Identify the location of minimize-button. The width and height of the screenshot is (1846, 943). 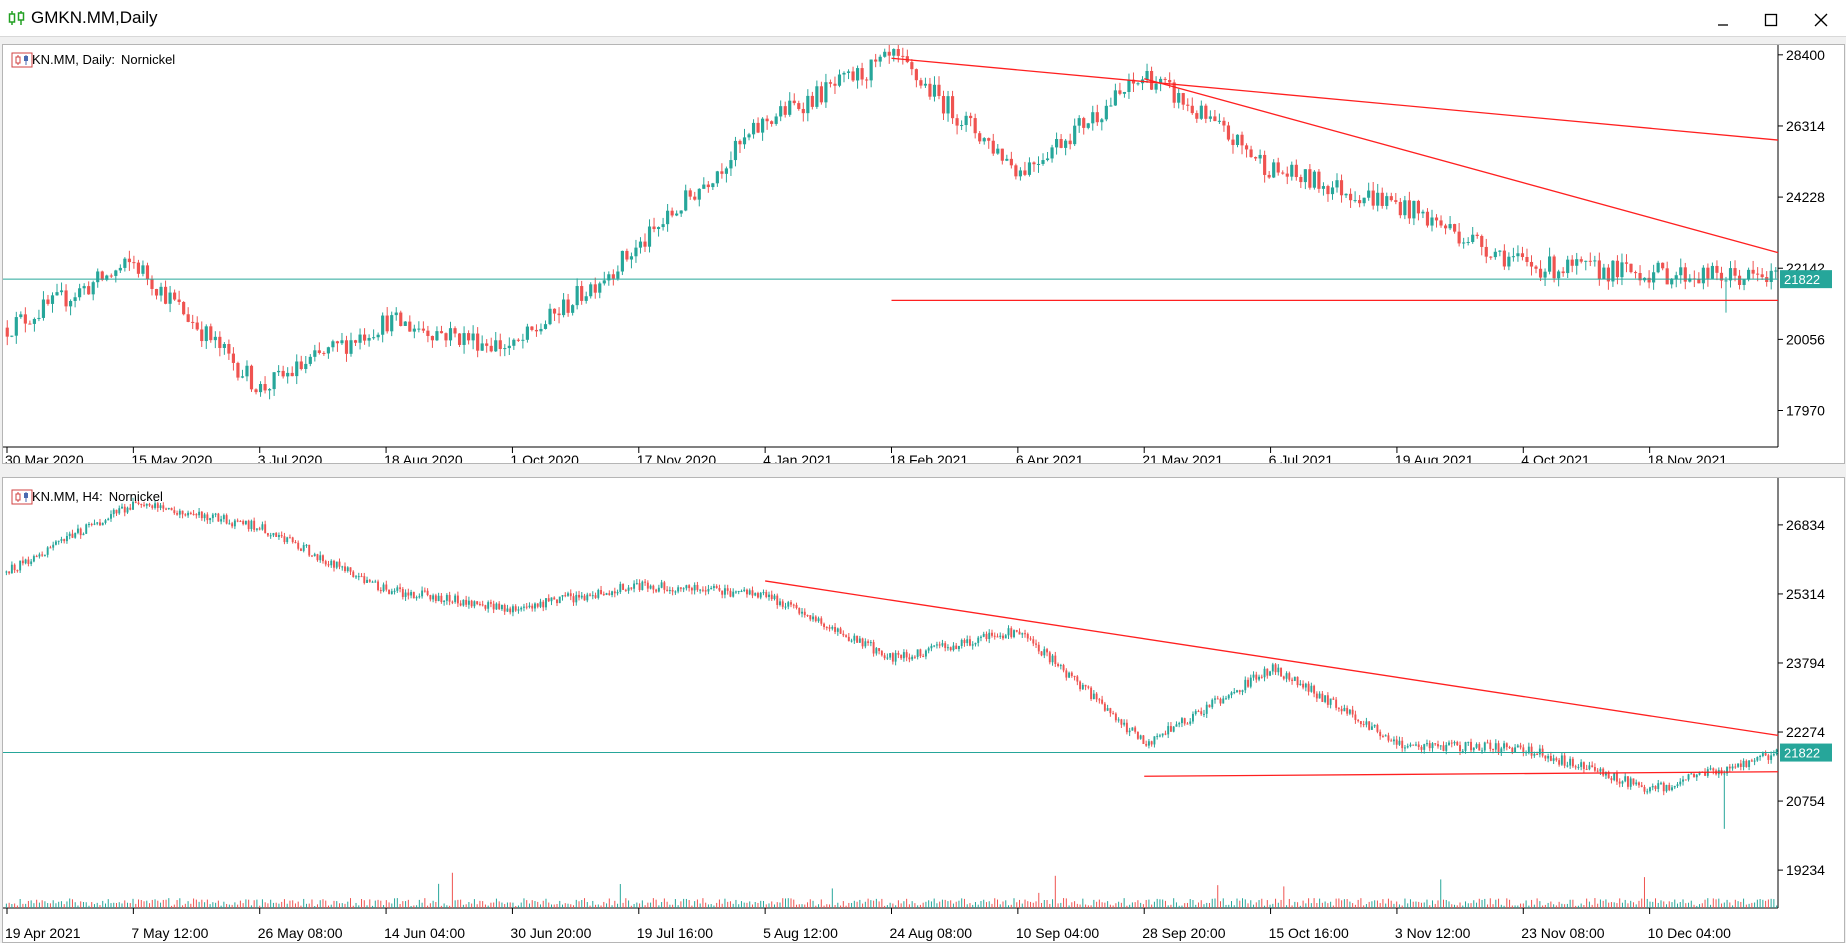
(1723, 20).